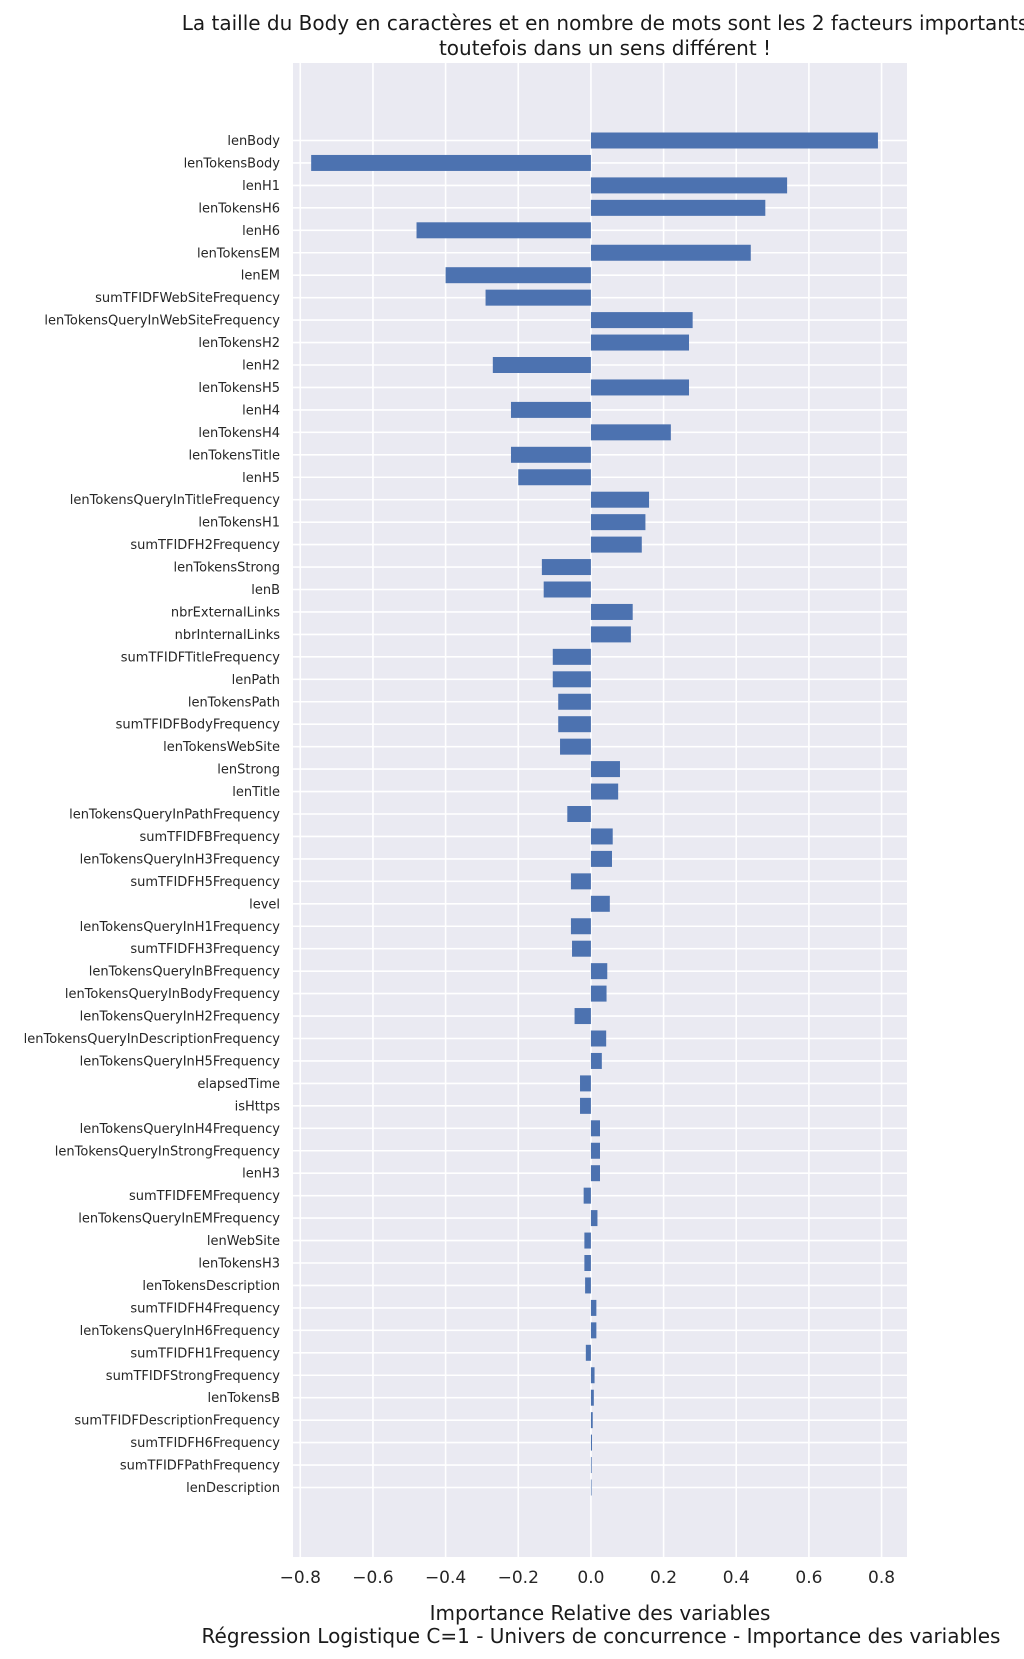 This screenshot has height=1659, width=1024. Describe the element at coordinates (587, 1263) in the screenshot. I see `bar-lenTokensH3` at that location.